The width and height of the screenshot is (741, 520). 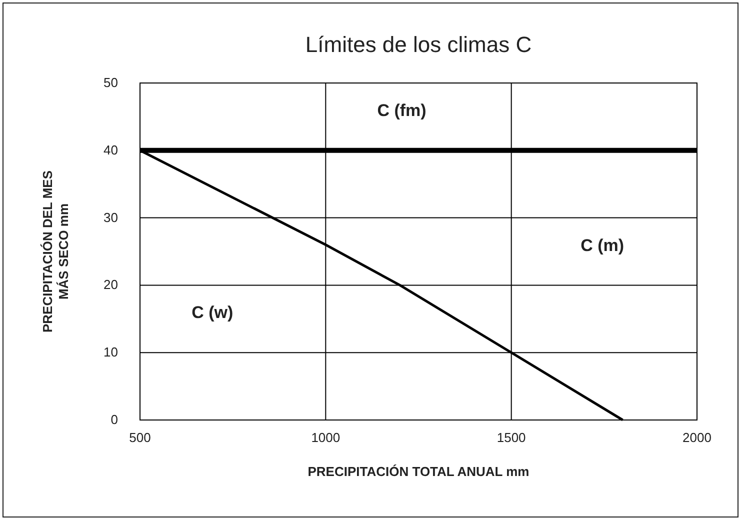 What do you see at coordinates (111, 82) in the screenshot?
I see `y-tick-label: 50` at bounding box center [111, 82].